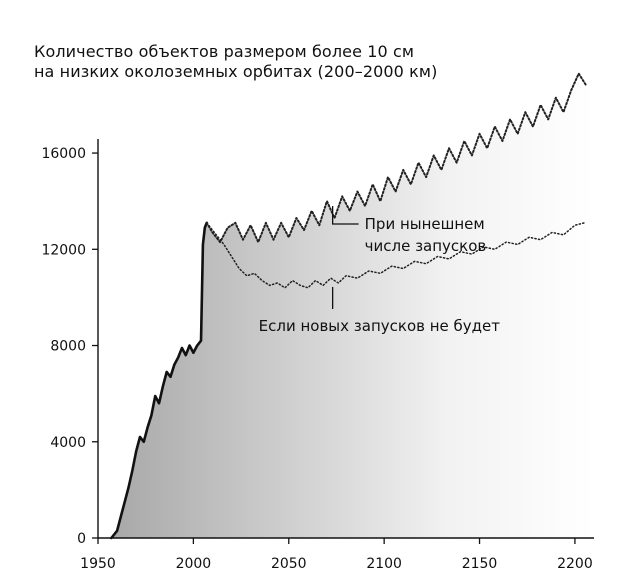 The height and width of the screenshot is (581, 620). Describe the element at coordinates (425, 224) in the screenshot. I see `annotation-current-launches: При нынешнем` at that location.